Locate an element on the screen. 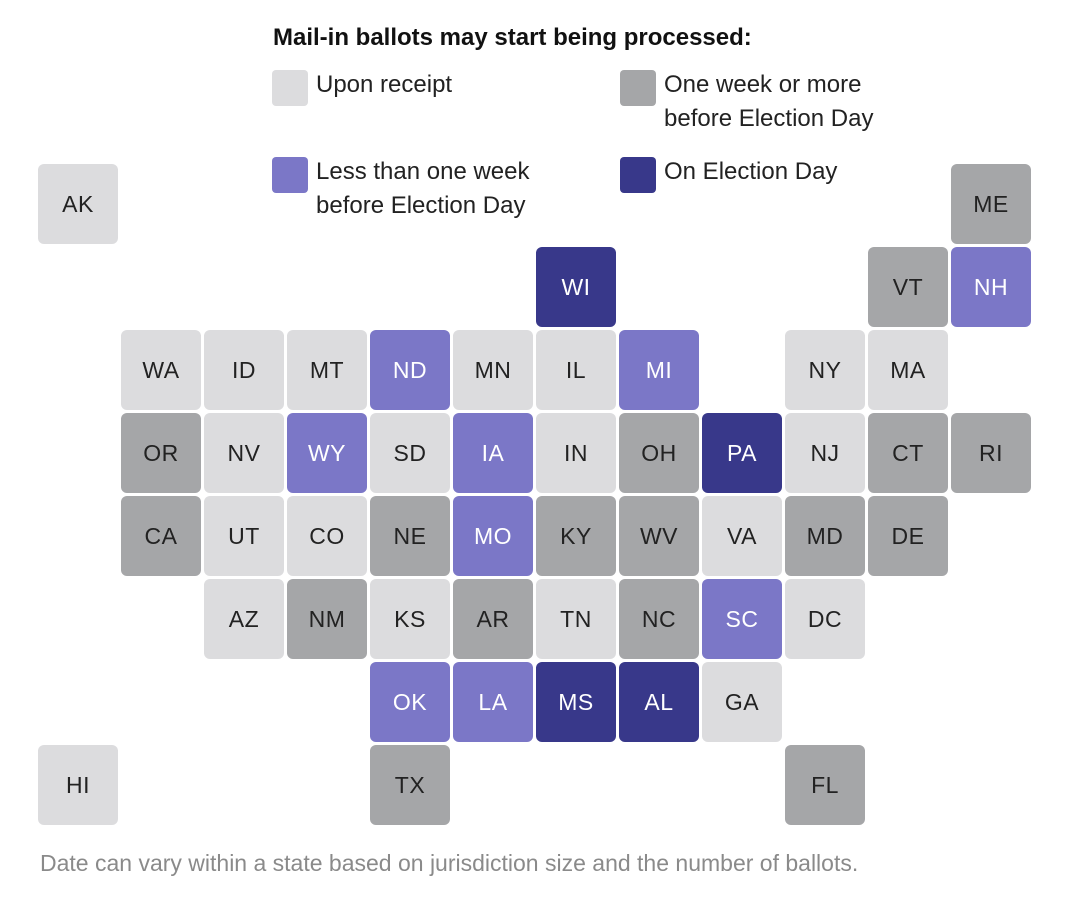  state-tile-ca: CA is located at coordinates (161, 536).